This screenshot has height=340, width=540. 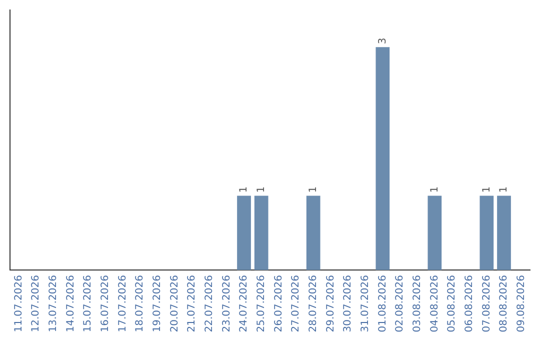 What do you see at coordinates (244, 303) in the screenshot?
I see `x-tick-label: 24.07.2026` at bounding box center [244, 303].